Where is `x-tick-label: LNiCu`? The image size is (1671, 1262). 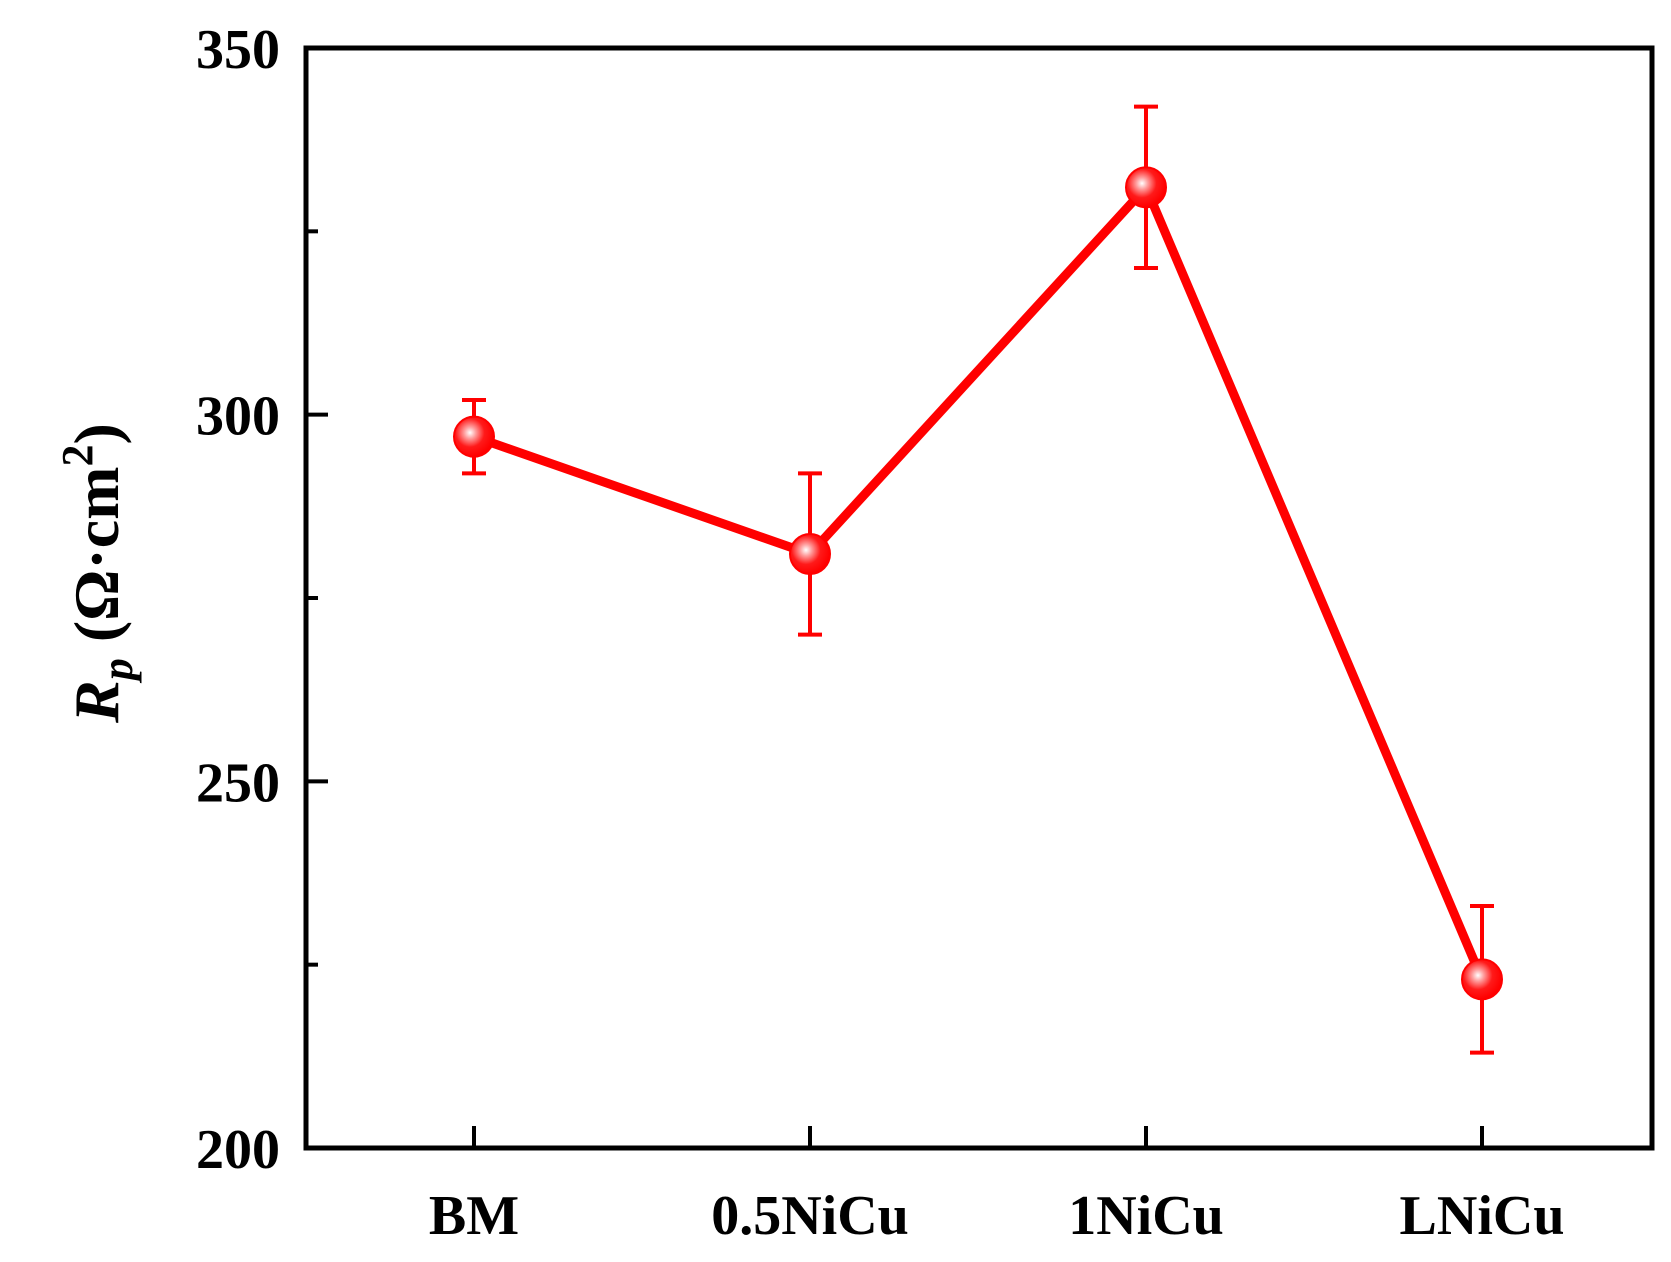 x-tick-label: LNiCu is located at coordinates (1482, 1216).